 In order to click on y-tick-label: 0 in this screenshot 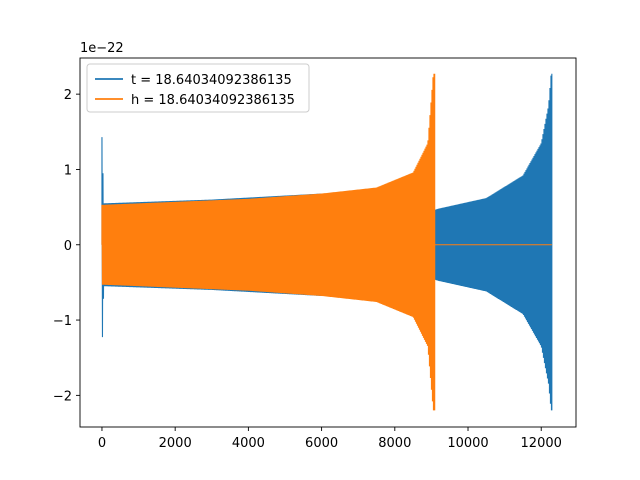, I will do `click(68, 246)`.